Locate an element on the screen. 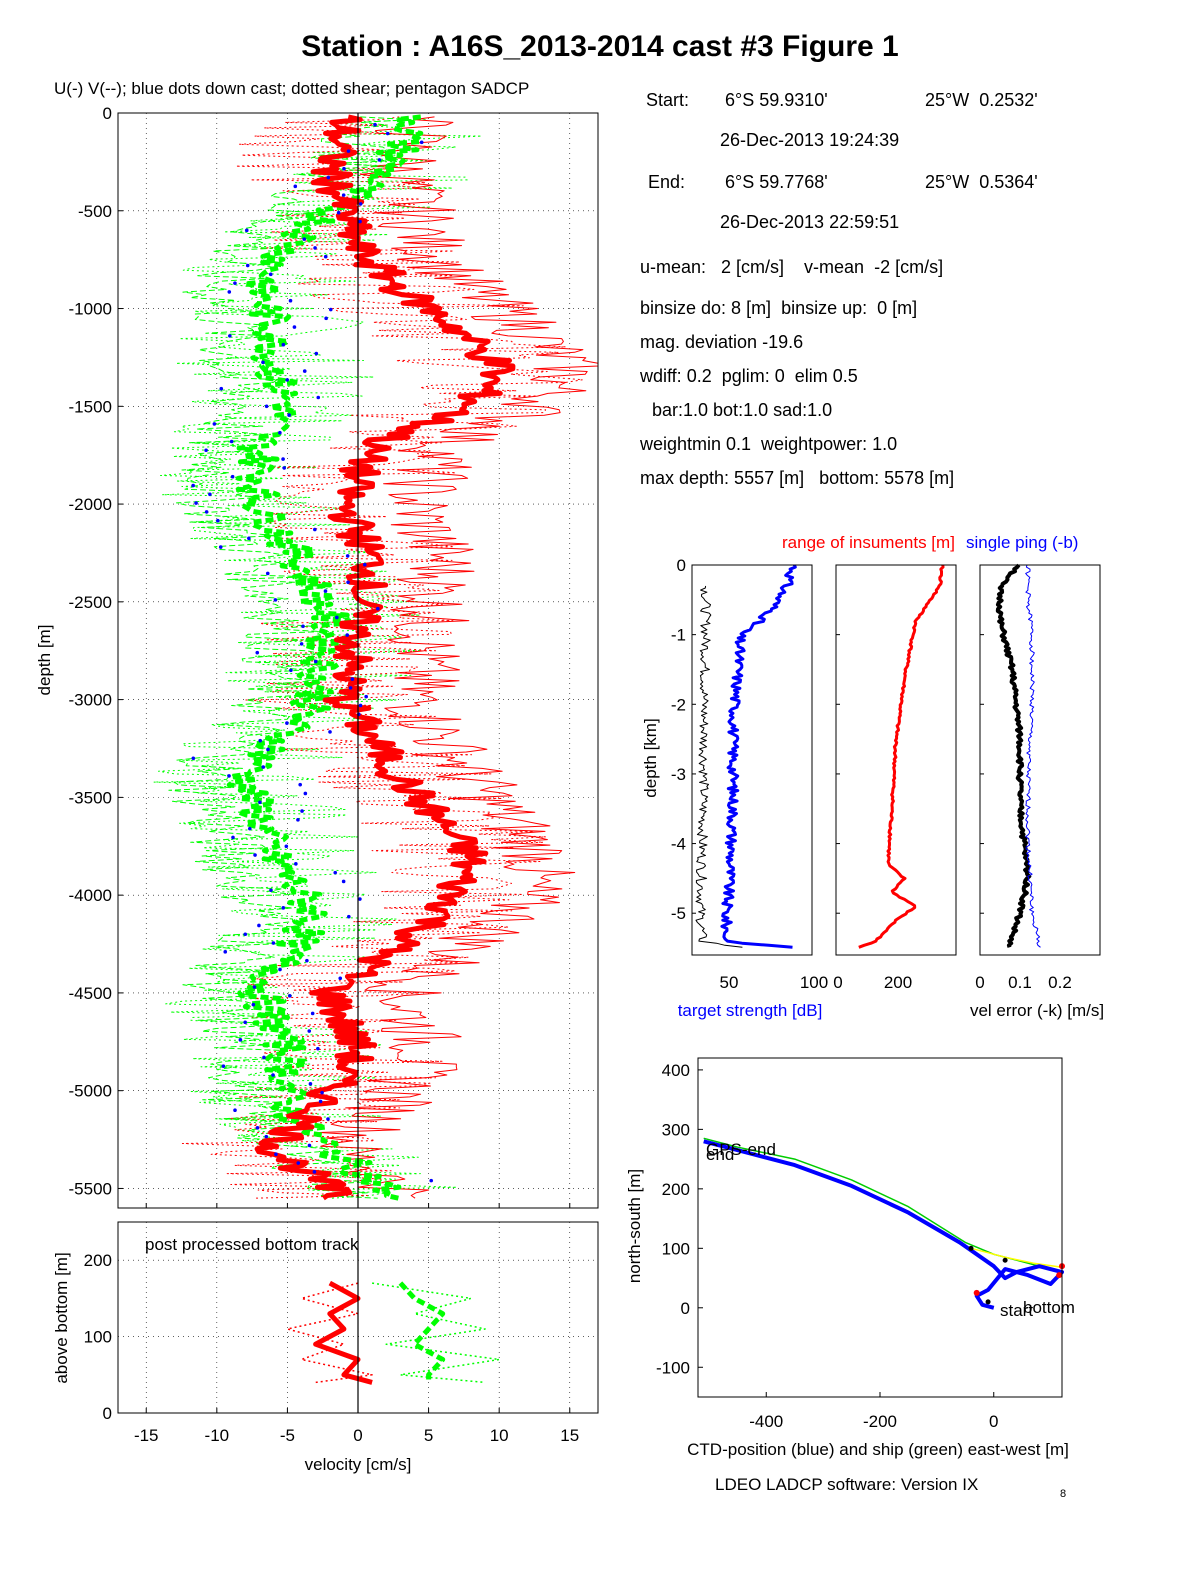 This screenshot has height=1576, width=1200. end-time: 26-Dec-2013 22:59:51 is located at coordinates (810, 222).